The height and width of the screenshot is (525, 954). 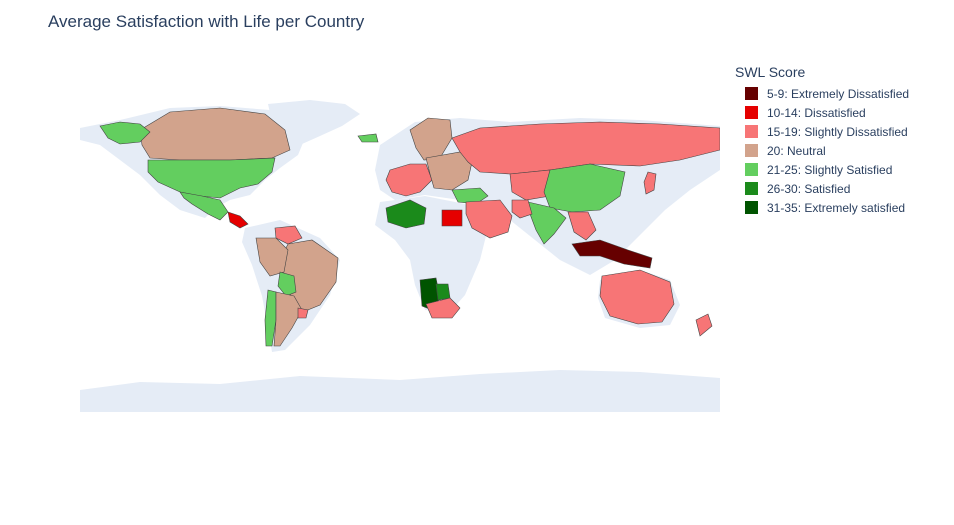 What do you see at coordinates (522, 209) in the screenshot?
I see `country-pakistan` at bounding box center [522, 209].